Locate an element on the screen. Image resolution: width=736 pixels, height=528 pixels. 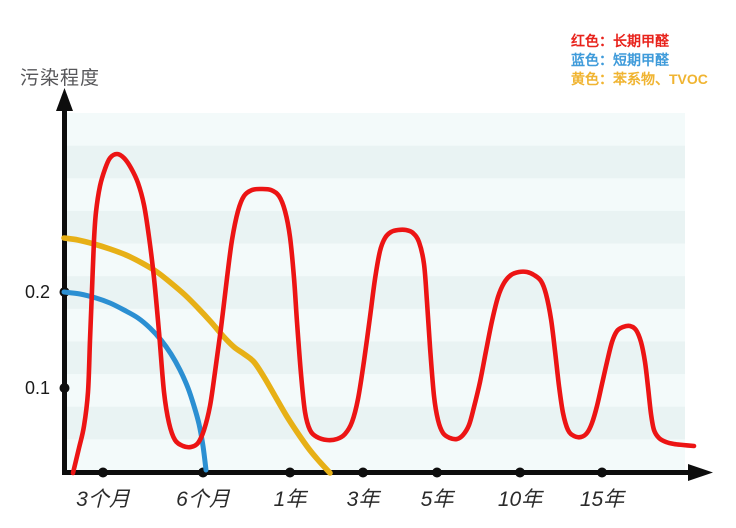
legend-item-benzene-tvoc: 黄色：苯系物、TVOC is located at coordinates (639, 79).